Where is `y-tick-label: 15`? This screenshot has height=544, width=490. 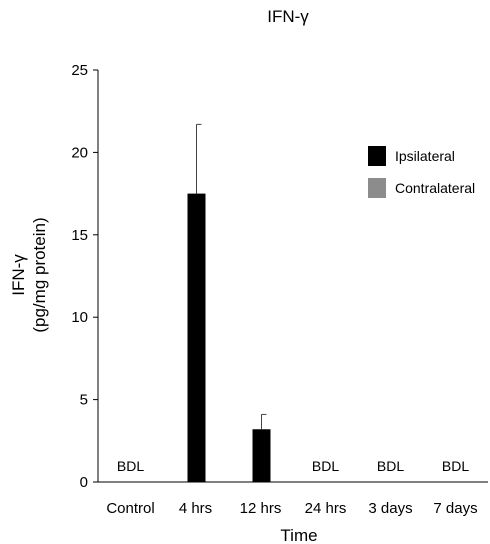 y-tick-label: 15 is located at coordinates (79, 235).